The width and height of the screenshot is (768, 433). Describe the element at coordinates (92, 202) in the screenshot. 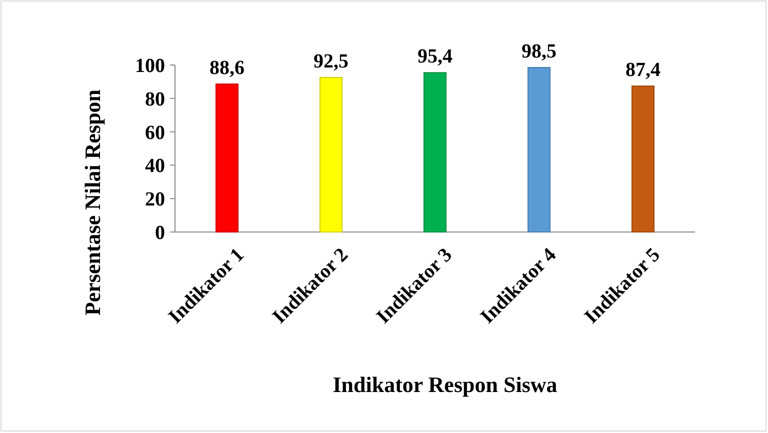

I see `y-axis-title: Persentase Nilai Respon` at that location.